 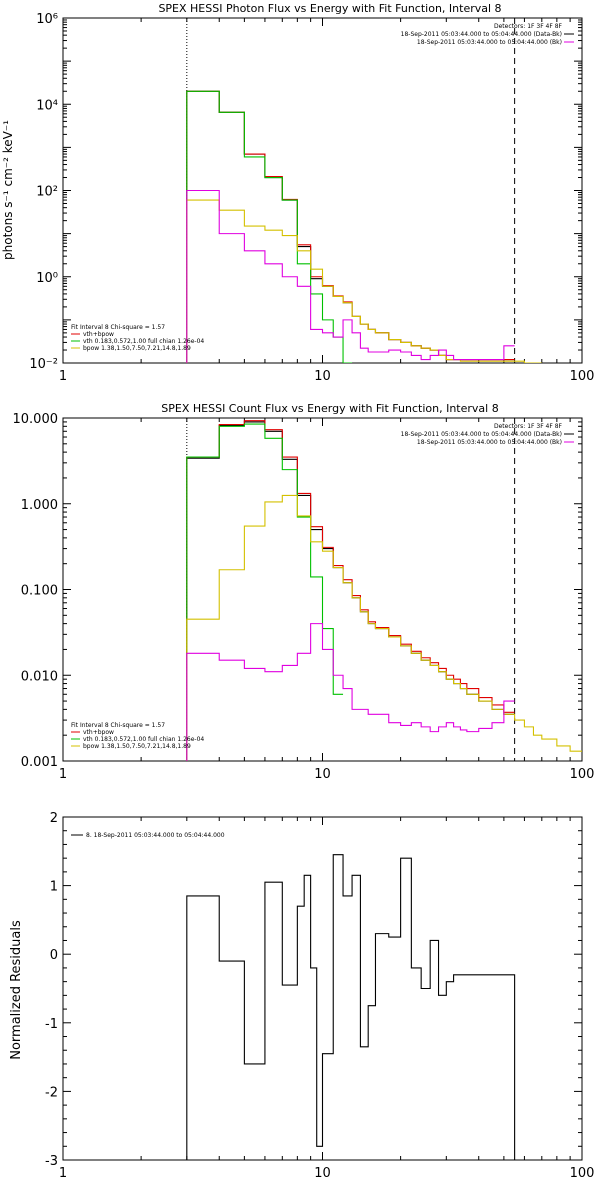 I want to click on y-tick-label: 10⁻², so click(x=43, y=364).